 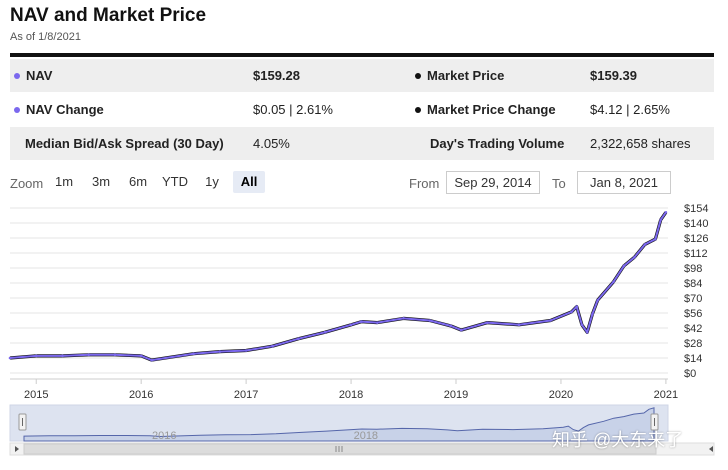 What do you see at coordinates (696, 209) in the screenshot?
I see `y-tick-label: $154` at bounding box center [696, 209].